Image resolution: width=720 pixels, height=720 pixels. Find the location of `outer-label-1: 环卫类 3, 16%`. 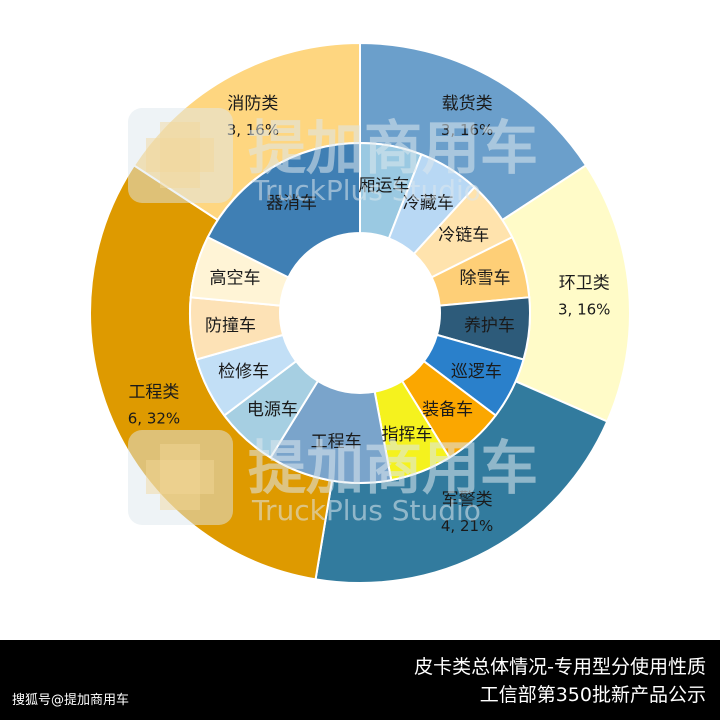

outer-label-1: 环卫类 3, 16% is located at coordinates (584, 295).